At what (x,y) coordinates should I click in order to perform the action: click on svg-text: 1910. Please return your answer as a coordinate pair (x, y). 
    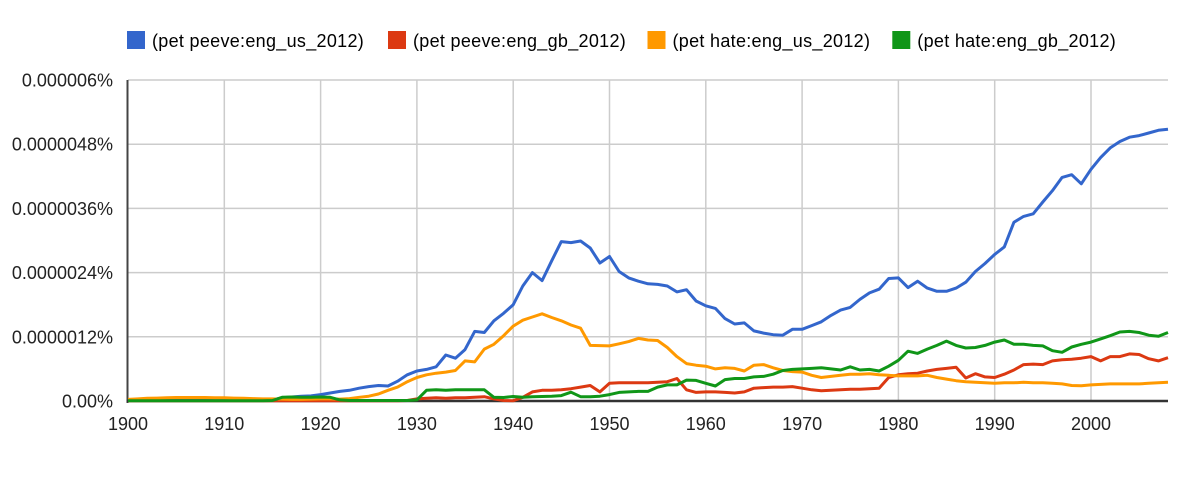
    Looking at the image, I should click on (224, 424).